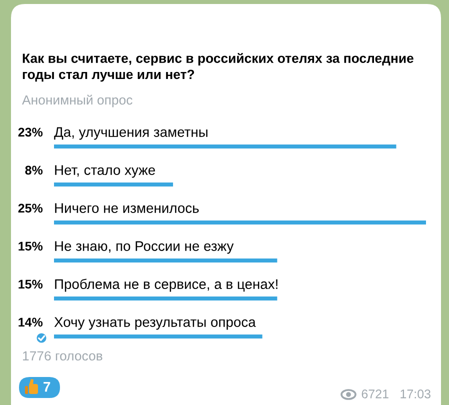 This screenshot has height=405, width=449. I want to click on data-label: 23%, so click(30, 132).